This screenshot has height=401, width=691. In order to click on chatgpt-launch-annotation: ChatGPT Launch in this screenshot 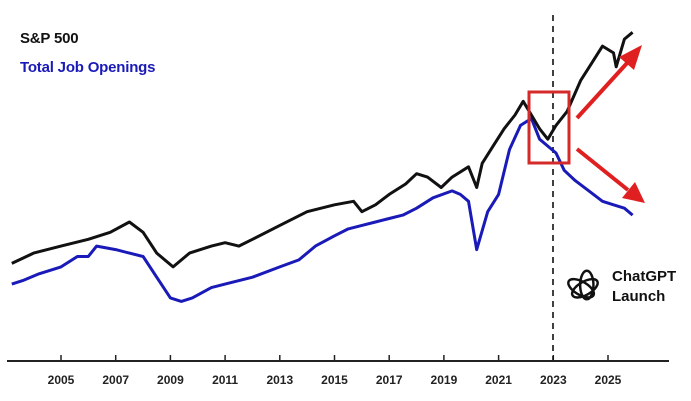, I will do `click(644, 287)`.